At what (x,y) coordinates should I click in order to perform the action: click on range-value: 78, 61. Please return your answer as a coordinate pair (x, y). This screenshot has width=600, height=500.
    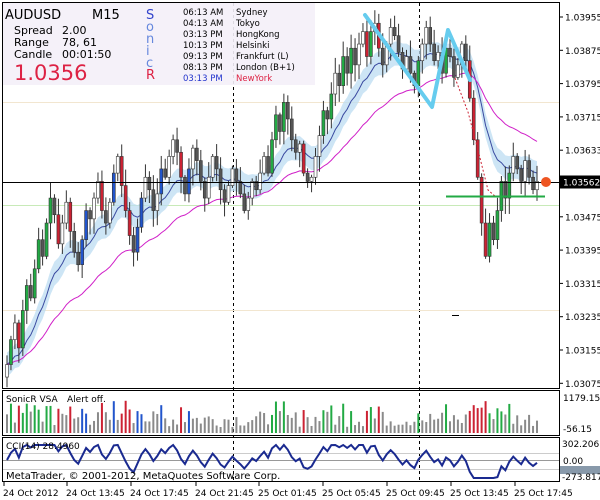
    Looking at the image, I should click on (79, 42).